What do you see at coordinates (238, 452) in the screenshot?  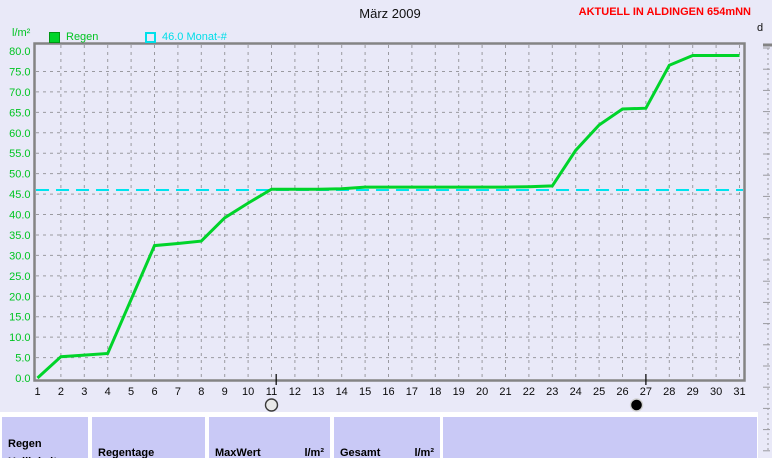 I see `maxwert-header: MaxWert` at bounding box center [238, 452].